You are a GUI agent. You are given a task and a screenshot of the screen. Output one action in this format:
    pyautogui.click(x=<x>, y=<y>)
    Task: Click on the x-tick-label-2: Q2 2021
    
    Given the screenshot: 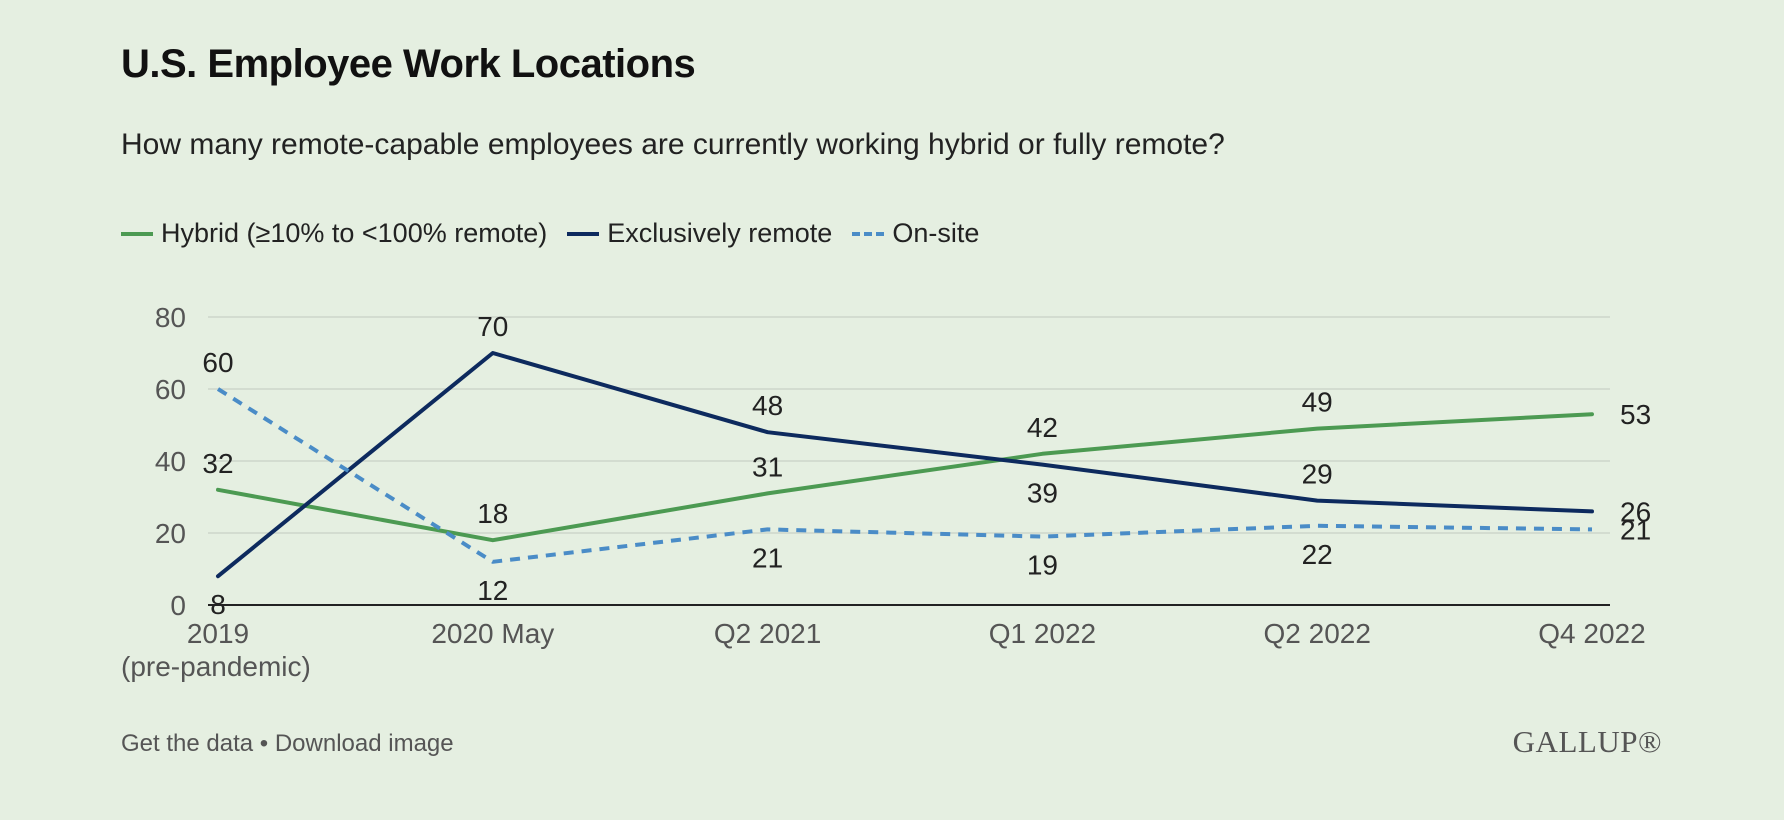 What is the action you would take?
    pyautogui.click(x=767, y=633)
    